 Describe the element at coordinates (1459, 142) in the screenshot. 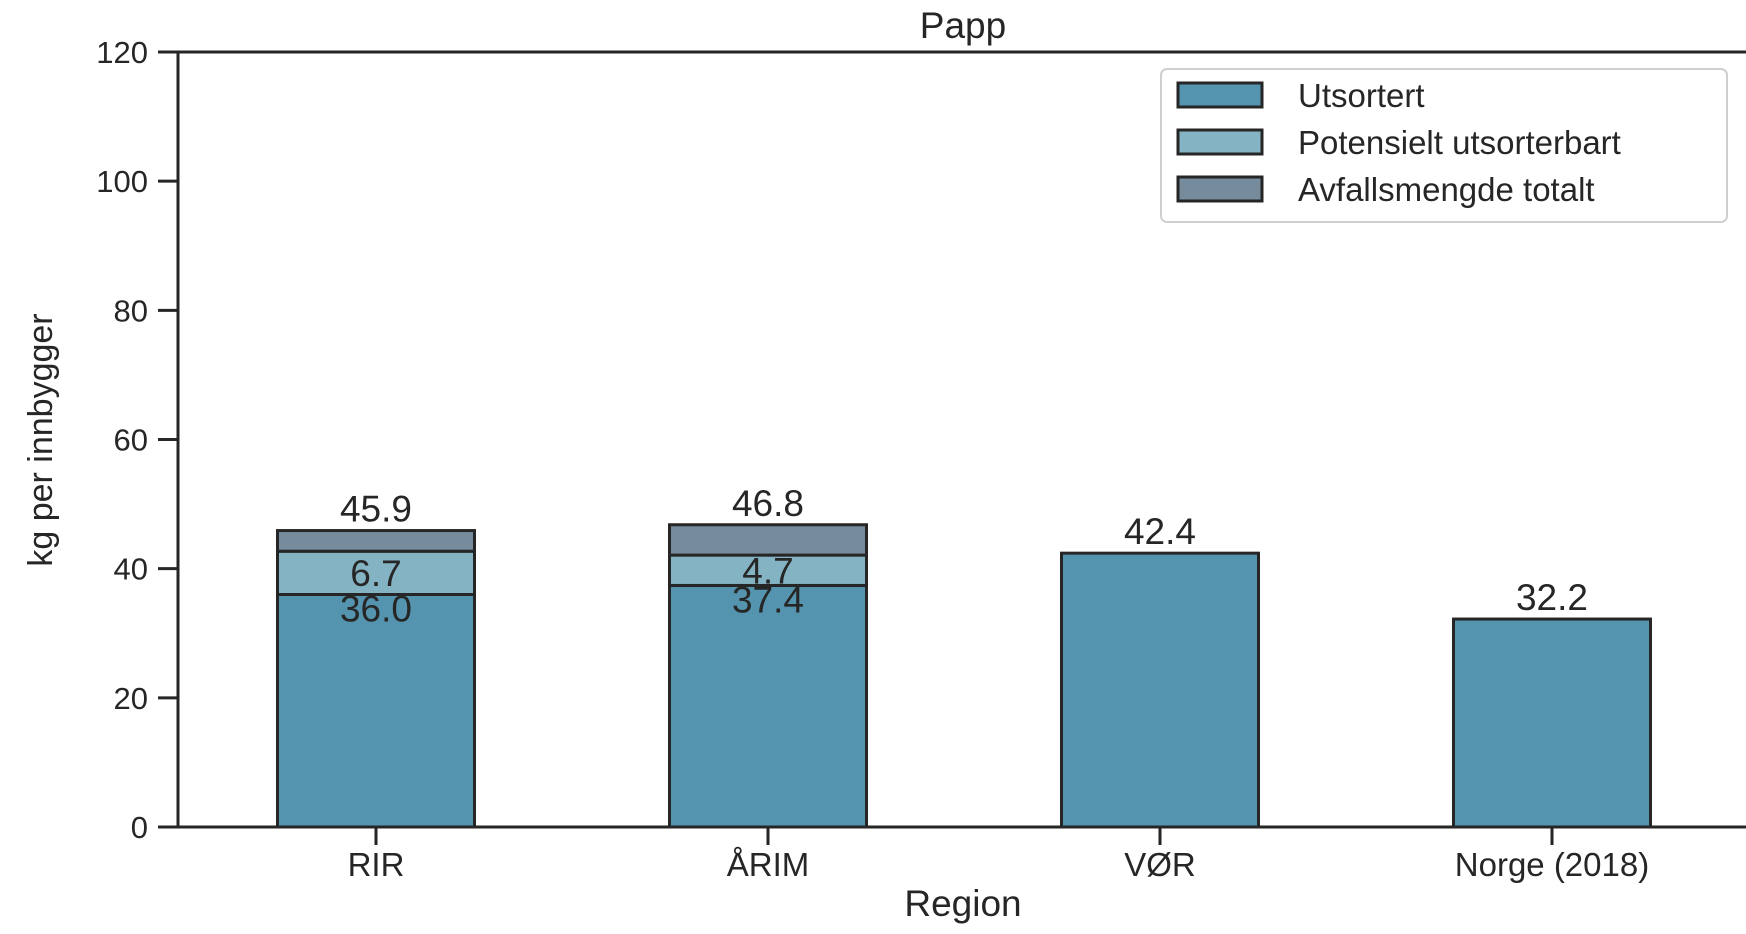

I see `legend-label-potensielt-utsorterbart: Potensielt utsorterbart` at that location.